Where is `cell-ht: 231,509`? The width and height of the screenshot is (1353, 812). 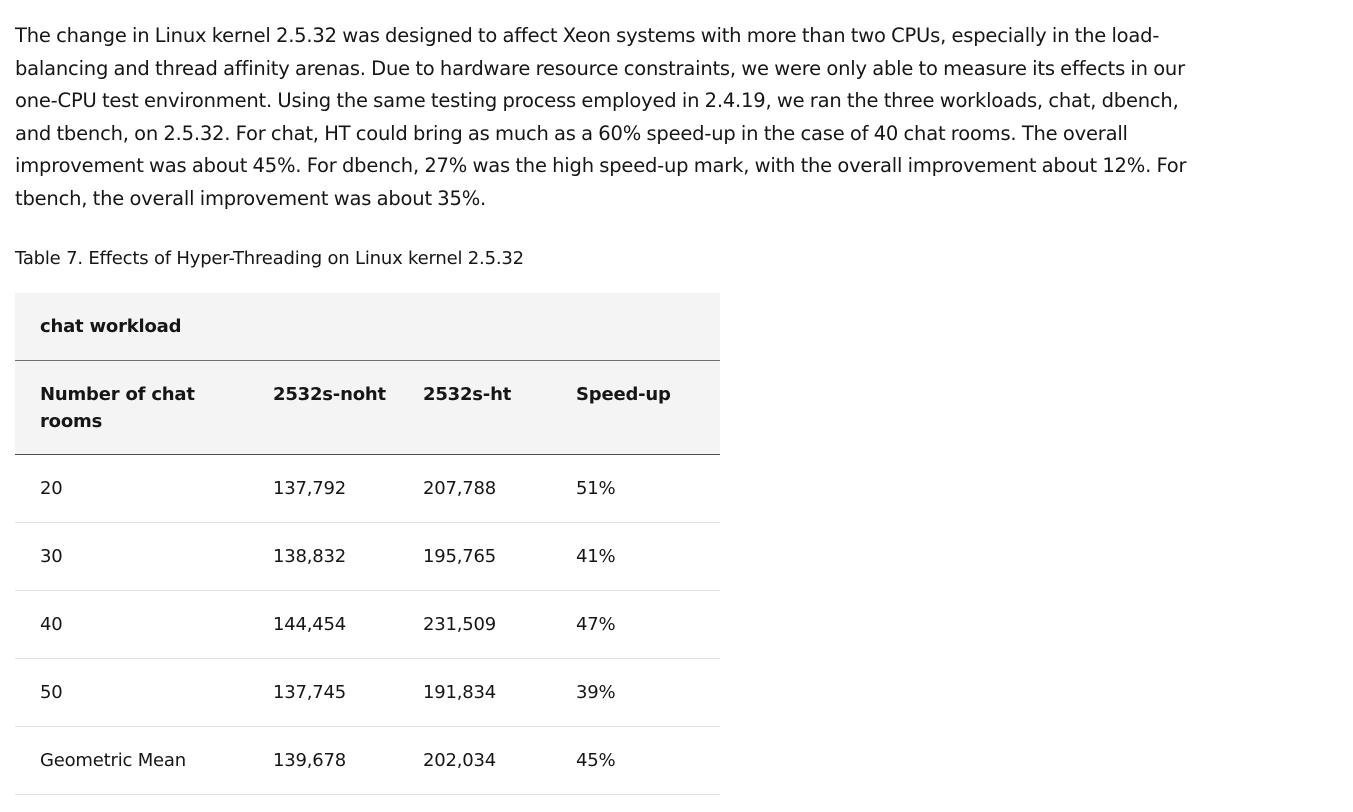 cell-ht: 231,509 is located at coordinates (492, 624).